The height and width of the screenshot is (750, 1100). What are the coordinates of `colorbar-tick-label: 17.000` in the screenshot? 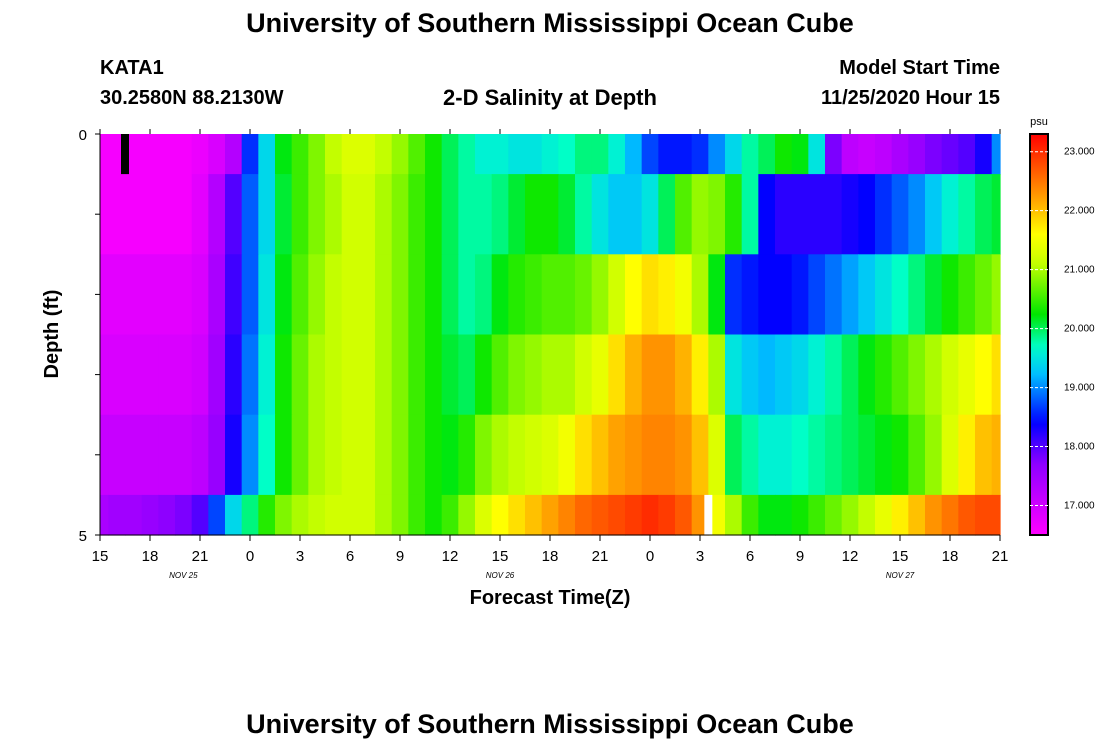 It's located at (1079, 506).